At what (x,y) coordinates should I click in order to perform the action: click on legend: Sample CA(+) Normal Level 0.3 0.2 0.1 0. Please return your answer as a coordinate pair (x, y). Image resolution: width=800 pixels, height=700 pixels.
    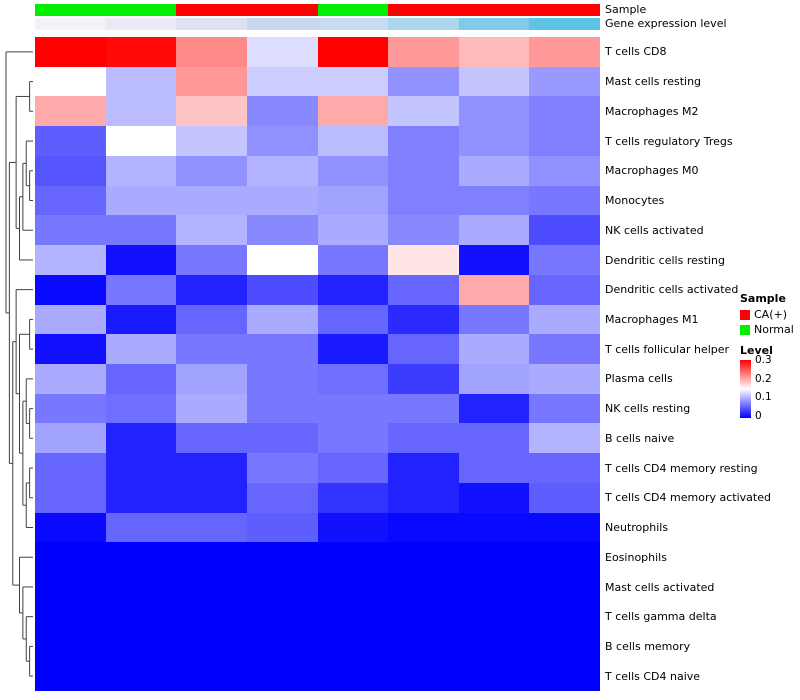
    Looking at the image, I should click on (767, 357).